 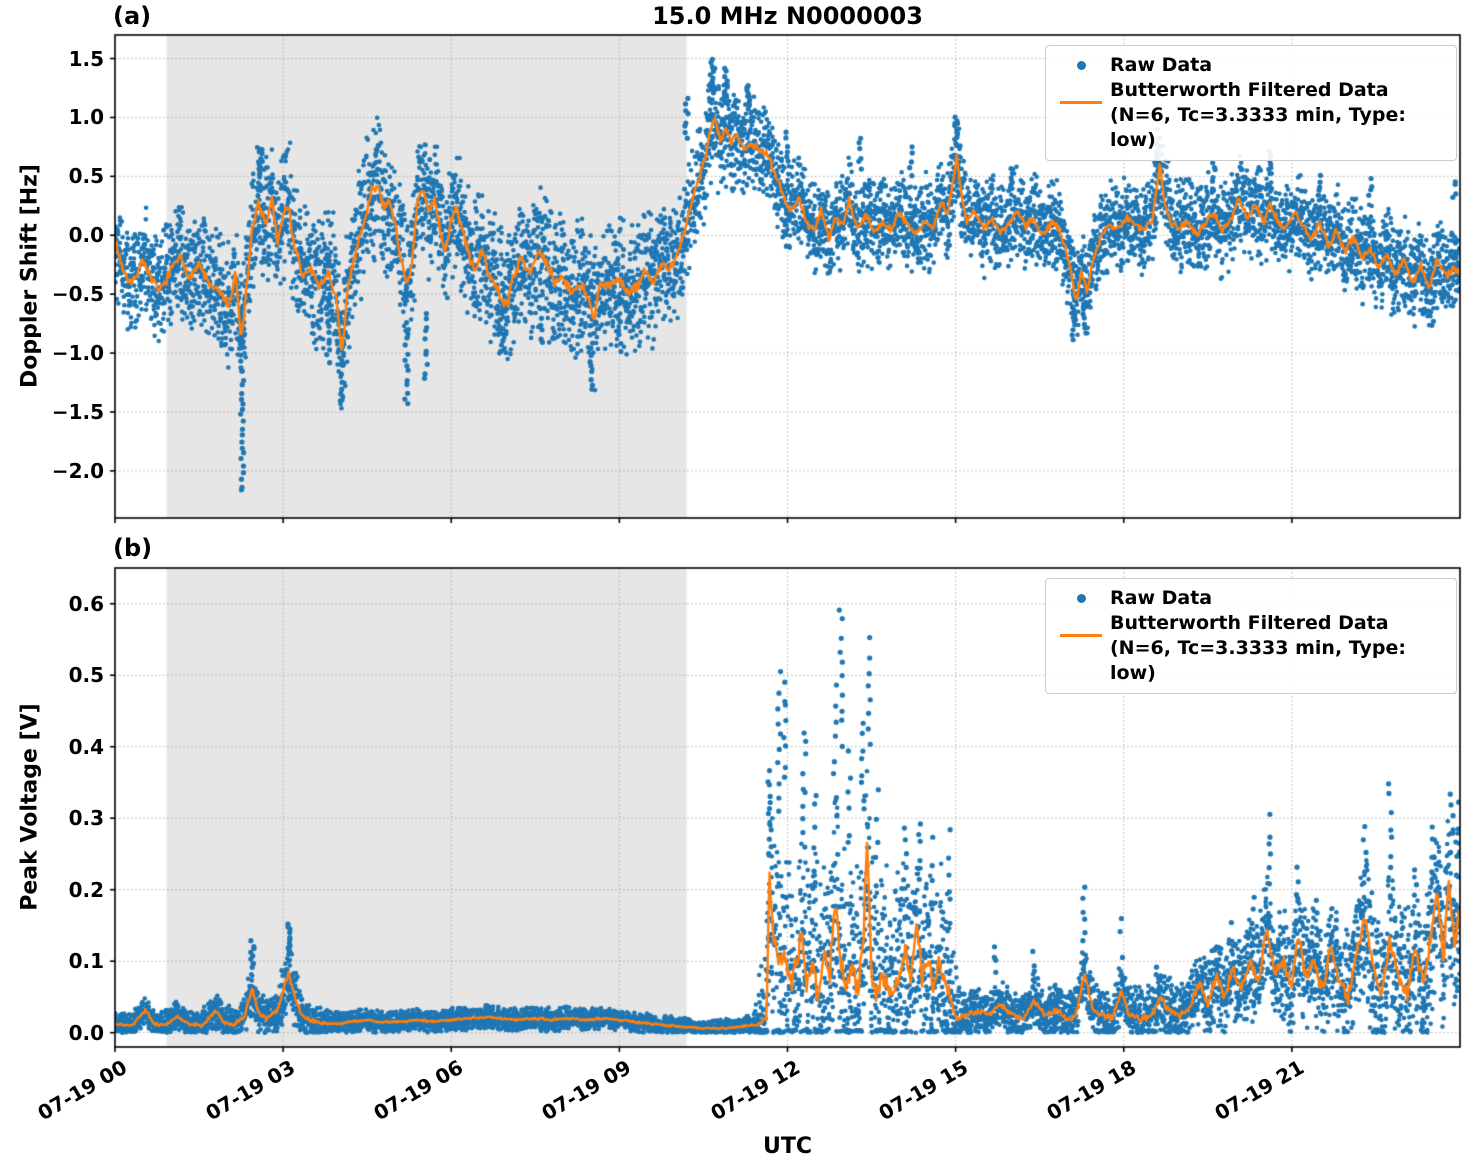 What do you see at coordinates (133, 548) in the screenshot?
I see `panel-label-b: (b)` at bounding box center [133, 548].